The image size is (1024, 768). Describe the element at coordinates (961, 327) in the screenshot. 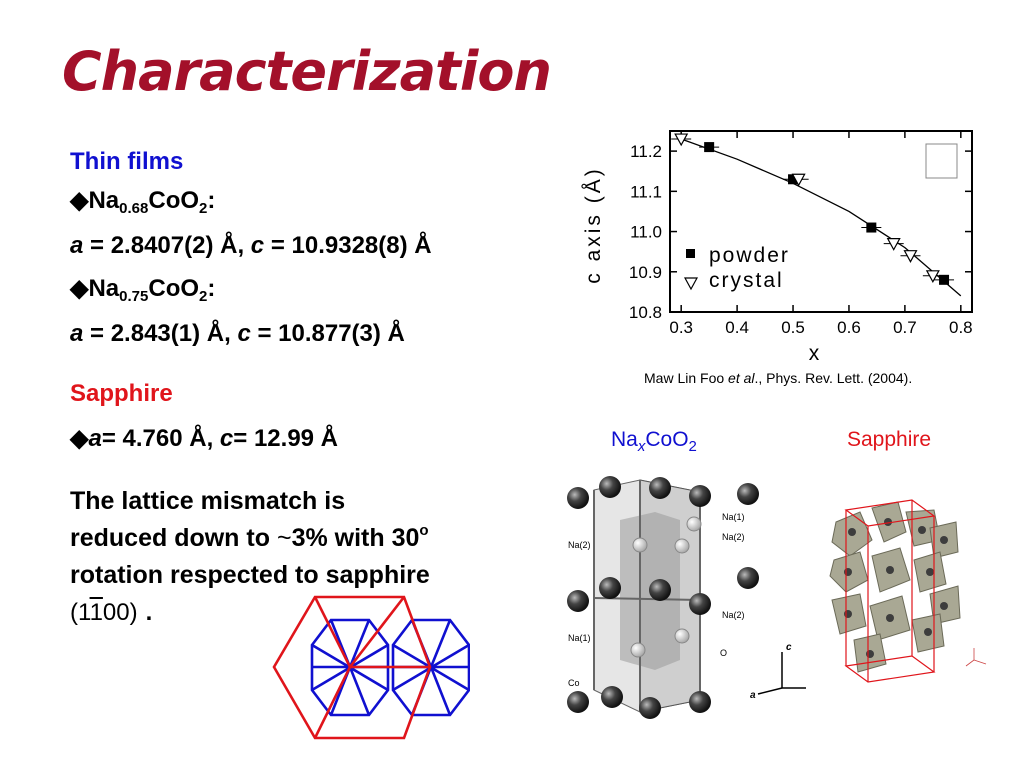

I see `x-tick-label: 0.8` at that location.